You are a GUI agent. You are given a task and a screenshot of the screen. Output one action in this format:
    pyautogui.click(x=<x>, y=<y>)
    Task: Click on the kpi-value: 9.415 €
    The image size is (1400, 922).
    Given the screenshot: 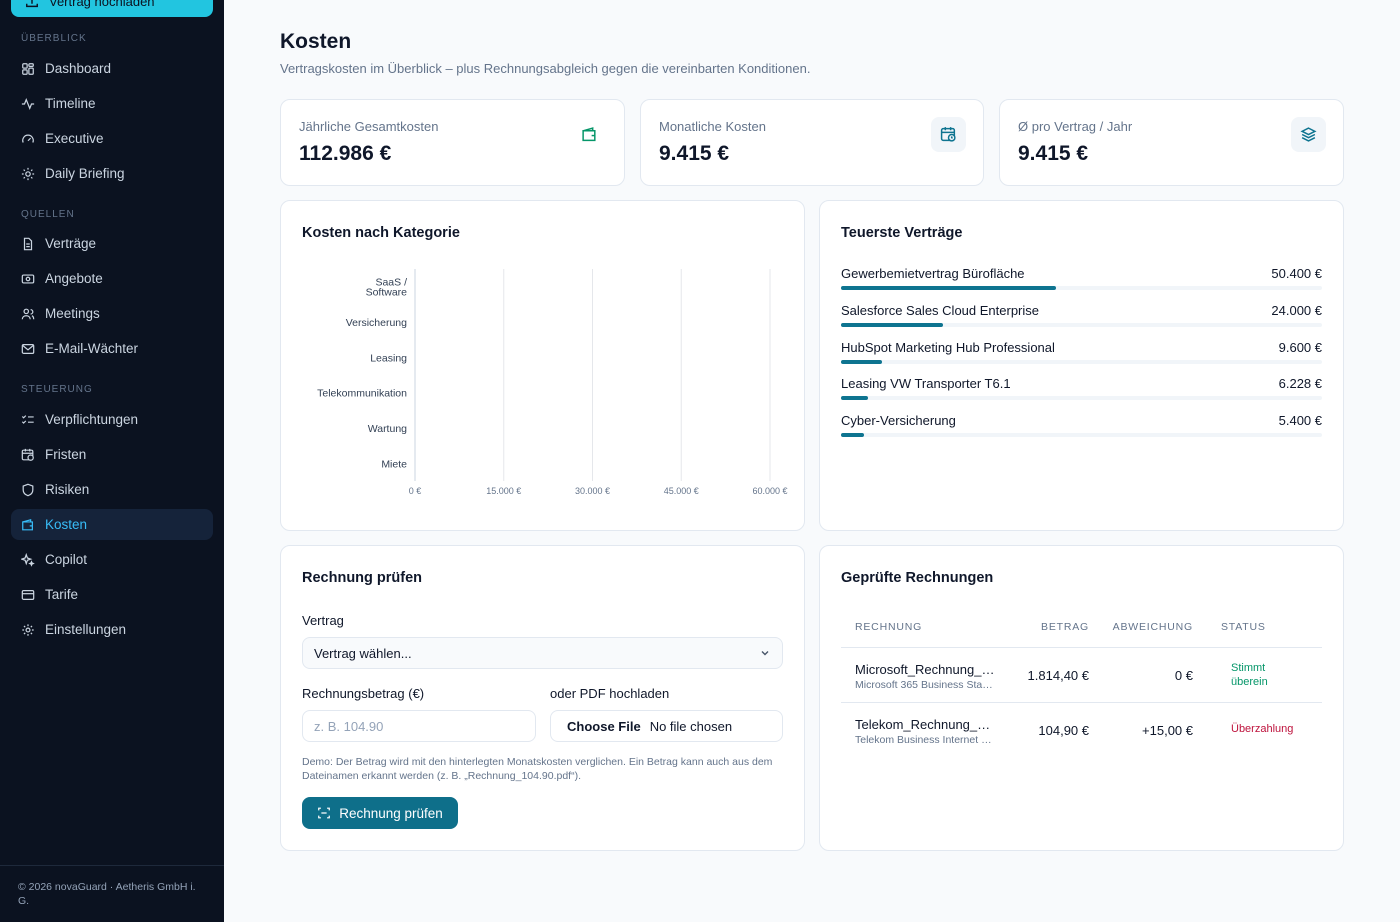 What is the action you would take?
    pyautogui.click(x=694, y=153)
    